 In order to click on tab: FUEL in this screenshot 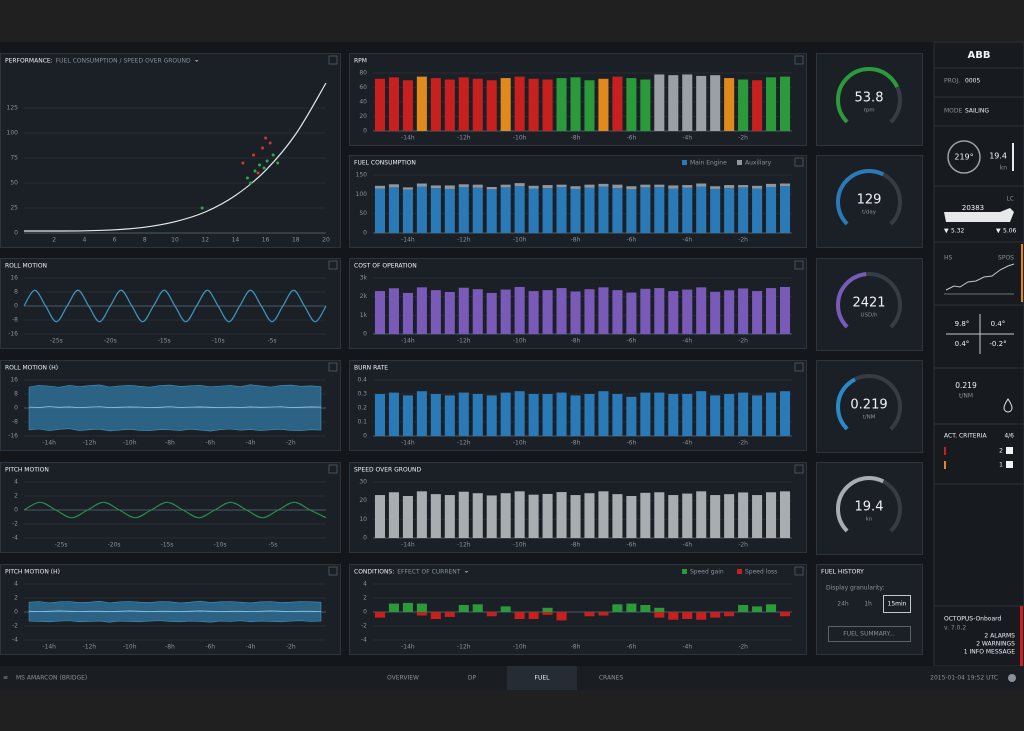, I will do `click(543, 678)`.